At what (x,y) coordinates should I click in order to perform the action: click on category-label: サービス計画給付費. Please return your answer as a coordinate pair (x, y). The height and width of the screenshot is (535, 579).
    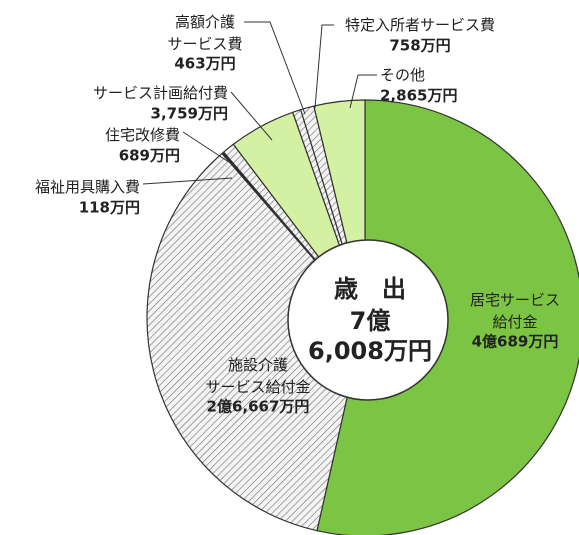
    Looking at the image, I should click on (160, 93).